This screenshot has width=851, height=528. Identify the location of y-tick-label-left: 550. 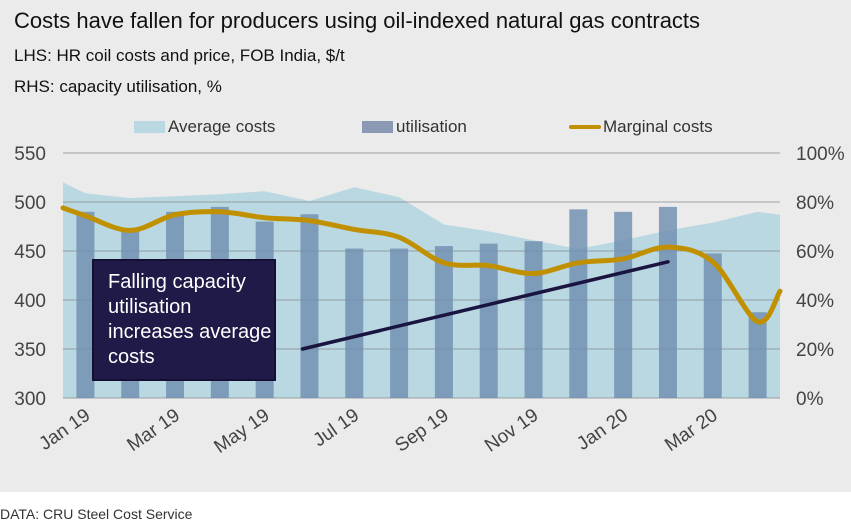
(30, 154).